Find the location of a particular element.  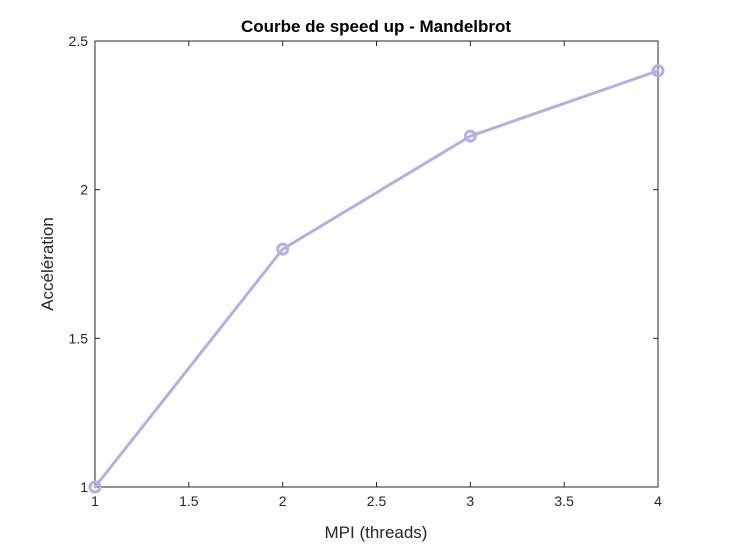

x-tick-label: 2 is located at coordinates (283, 501).